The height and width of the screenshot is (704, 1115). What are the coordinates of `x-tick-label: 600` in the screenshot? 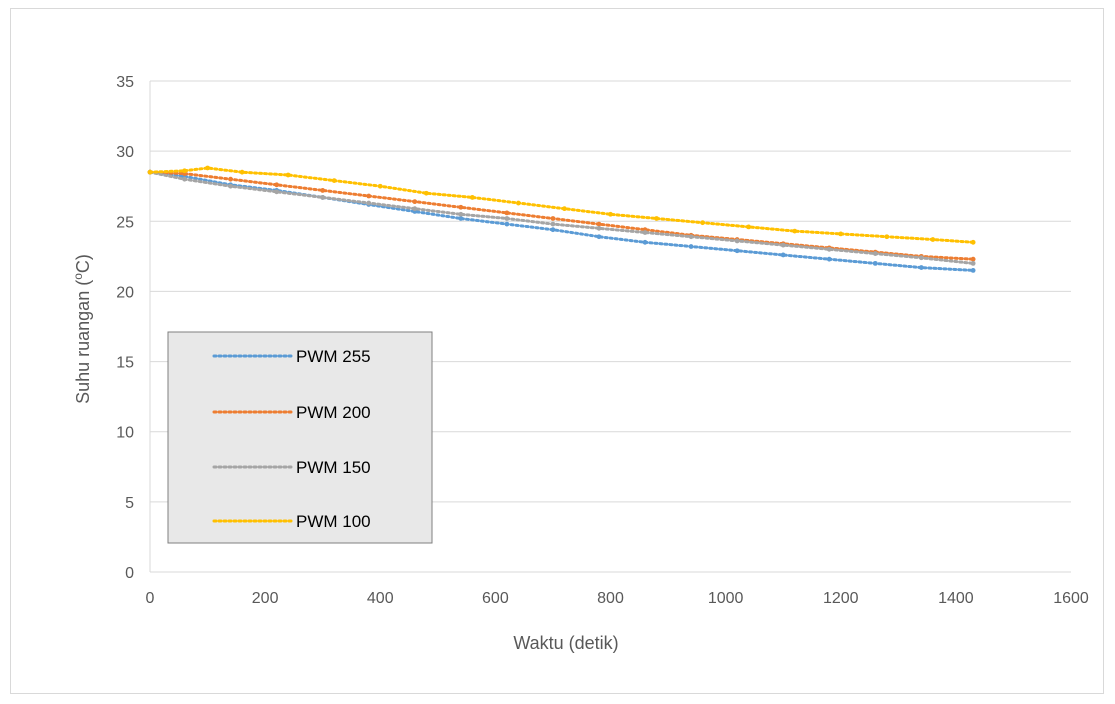 It's located at (495, 598).